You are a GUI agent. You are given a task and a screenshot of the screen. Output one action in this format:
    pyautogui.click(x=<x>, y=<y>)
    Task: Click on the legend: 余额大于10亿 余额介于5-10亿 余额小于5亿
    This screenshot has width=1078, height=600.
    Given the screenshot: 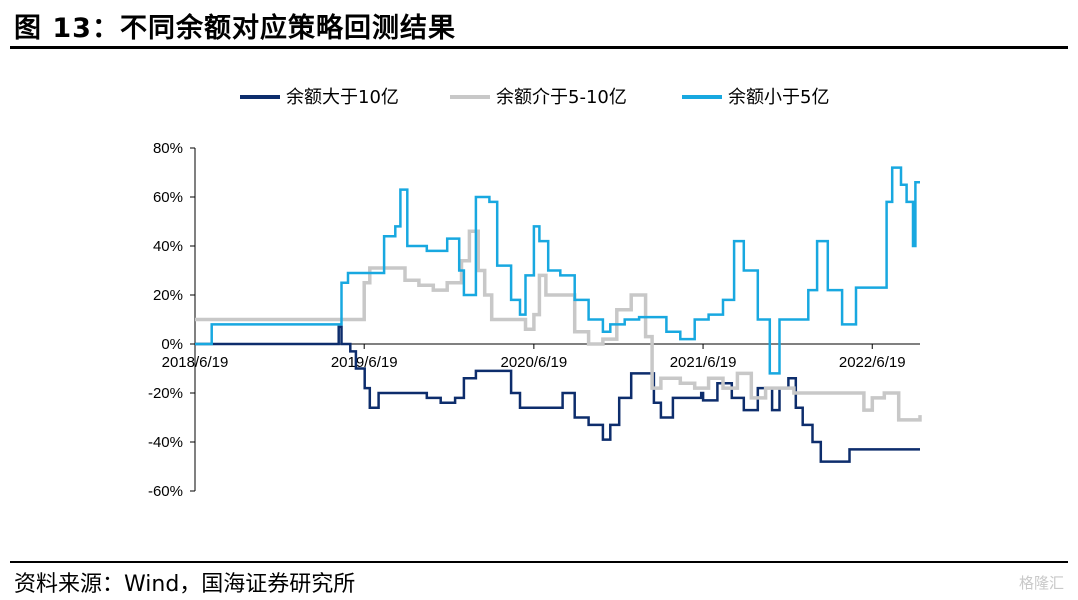 What is the action you would take?
    pyautogui.click(x=534, y=97)
    